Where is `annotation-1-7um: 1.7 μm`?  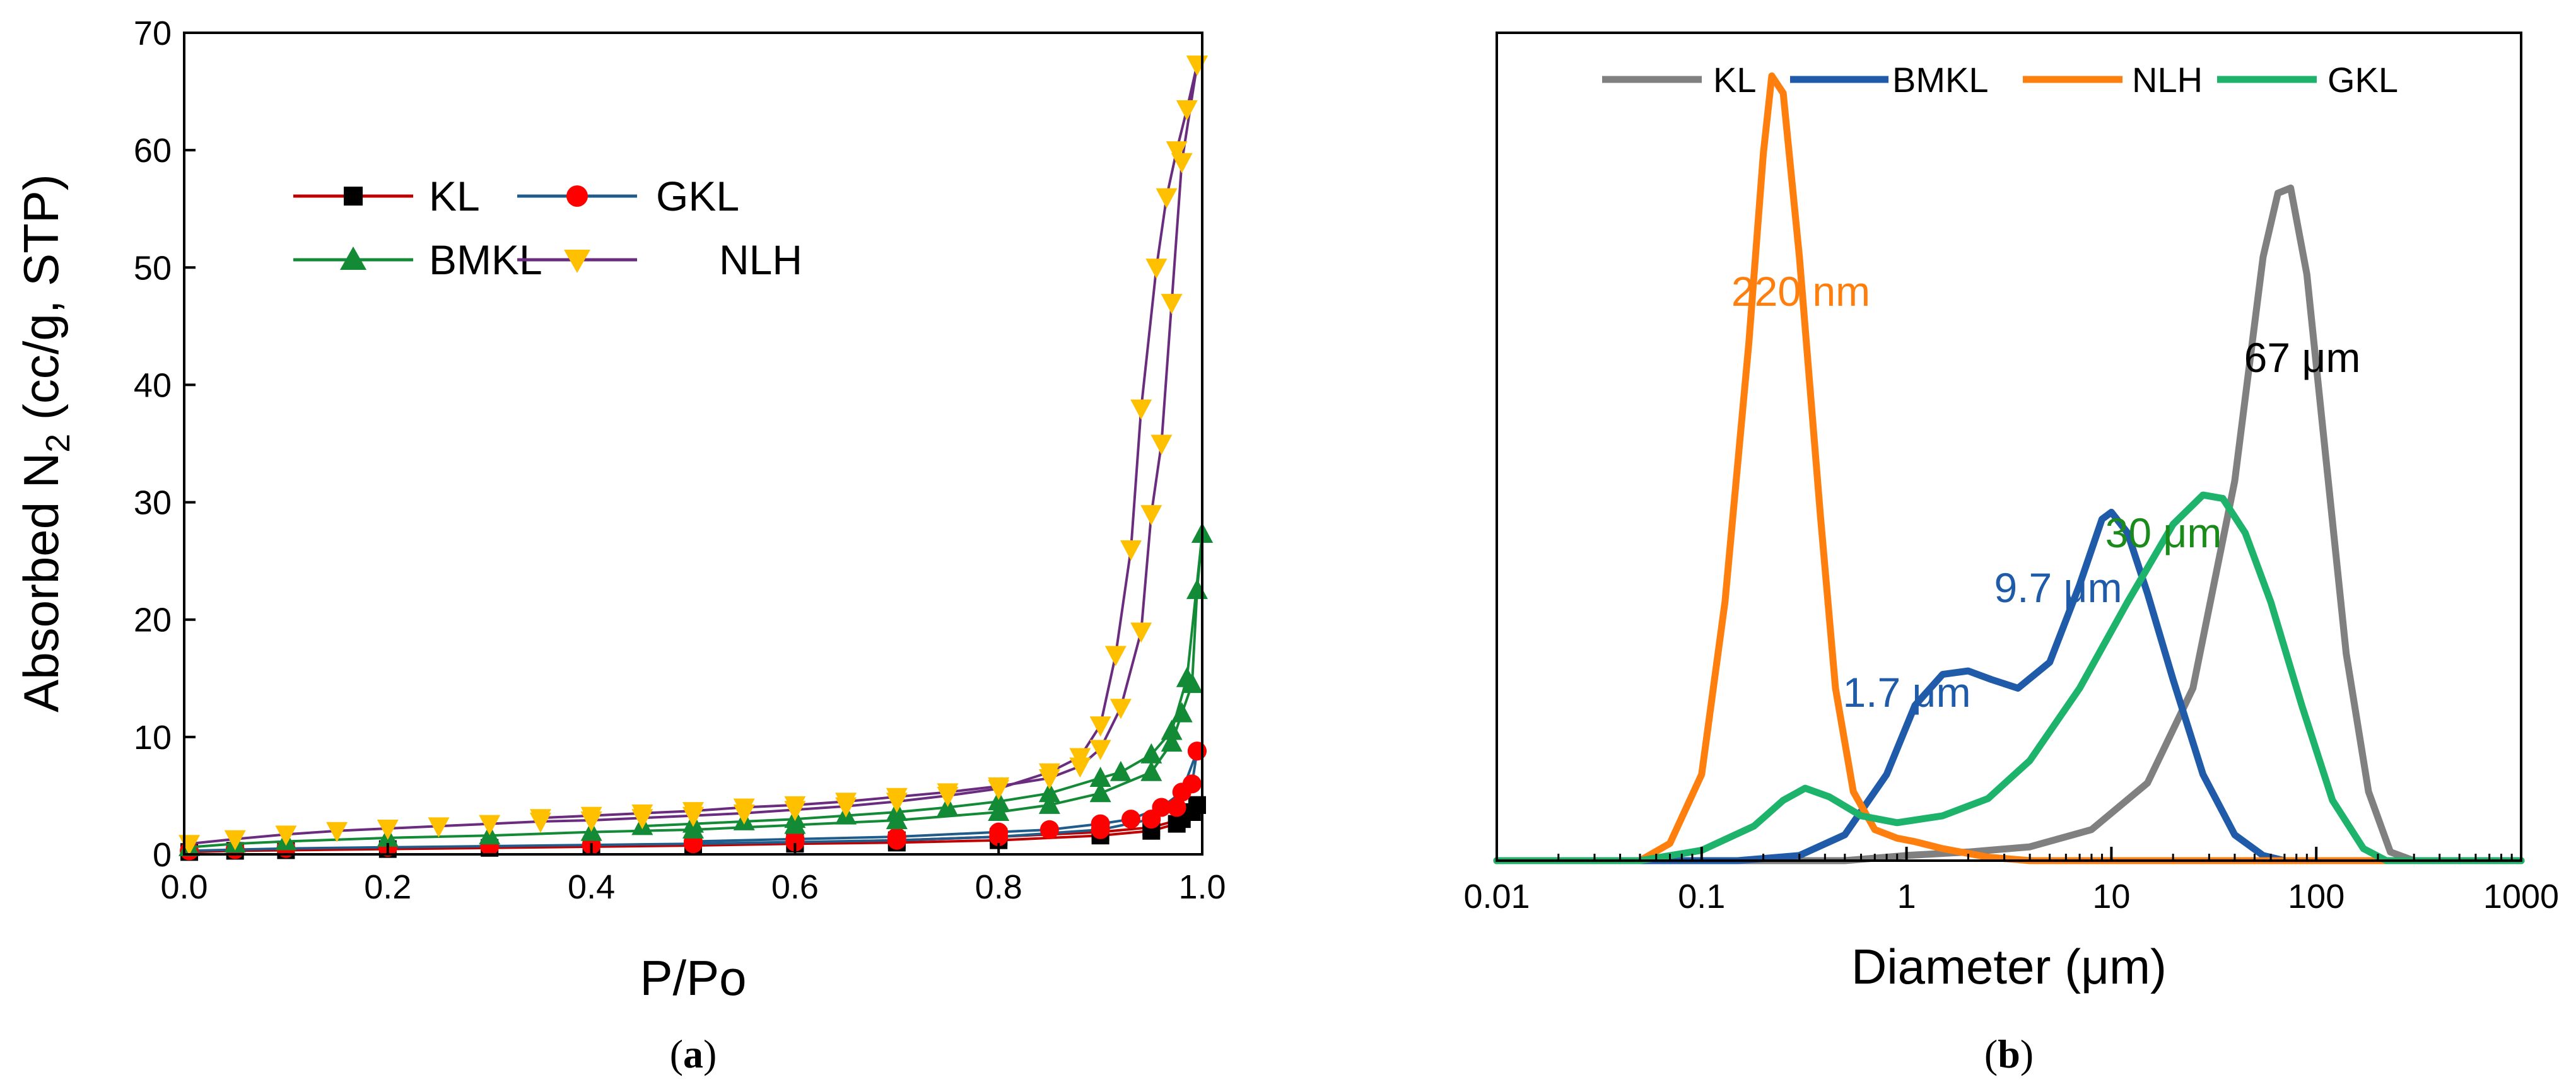
annotation-1-7um: 1.7 μm is located at coordinates (1906, 693).